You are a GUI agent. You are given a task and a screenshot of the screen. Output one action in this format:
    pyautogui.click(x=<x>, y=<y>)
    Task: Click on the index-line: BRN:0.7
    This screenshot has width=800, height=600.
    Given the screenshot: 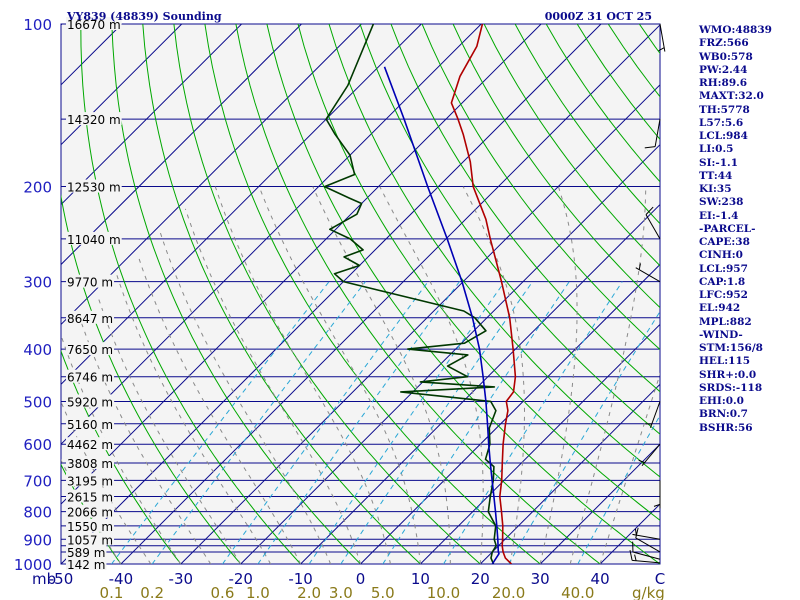 What is the action you would take?
    pyautogui.click(x=723, y=414)
    